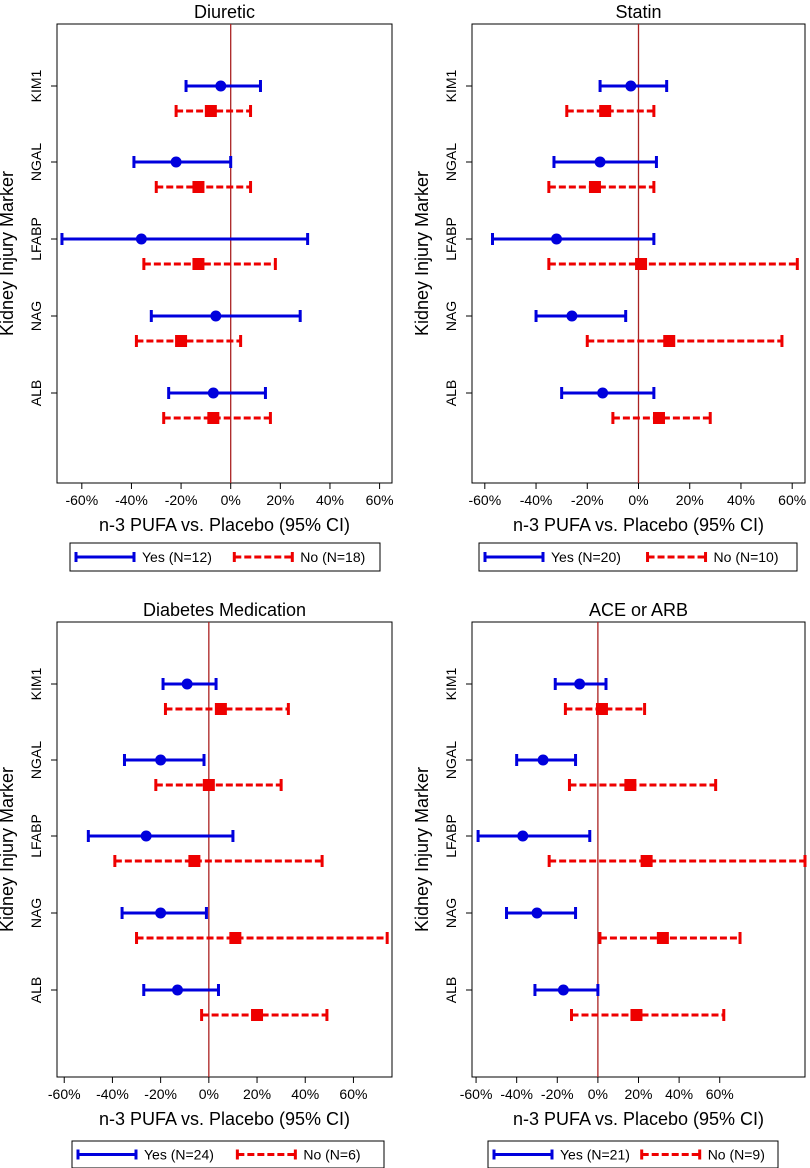 Image resolution: width=810 pixels, height=1168 pixels. I want to click on legend-label: No (N=10), so click(746, 557).